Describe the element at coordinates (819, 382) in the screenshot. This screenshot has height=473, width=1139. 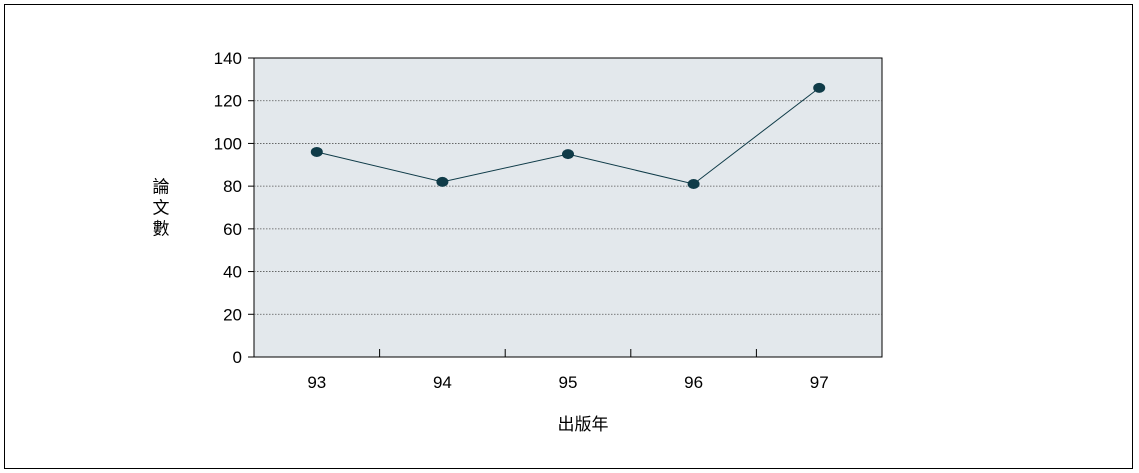
I see `x-tick-label: 97` at that location.